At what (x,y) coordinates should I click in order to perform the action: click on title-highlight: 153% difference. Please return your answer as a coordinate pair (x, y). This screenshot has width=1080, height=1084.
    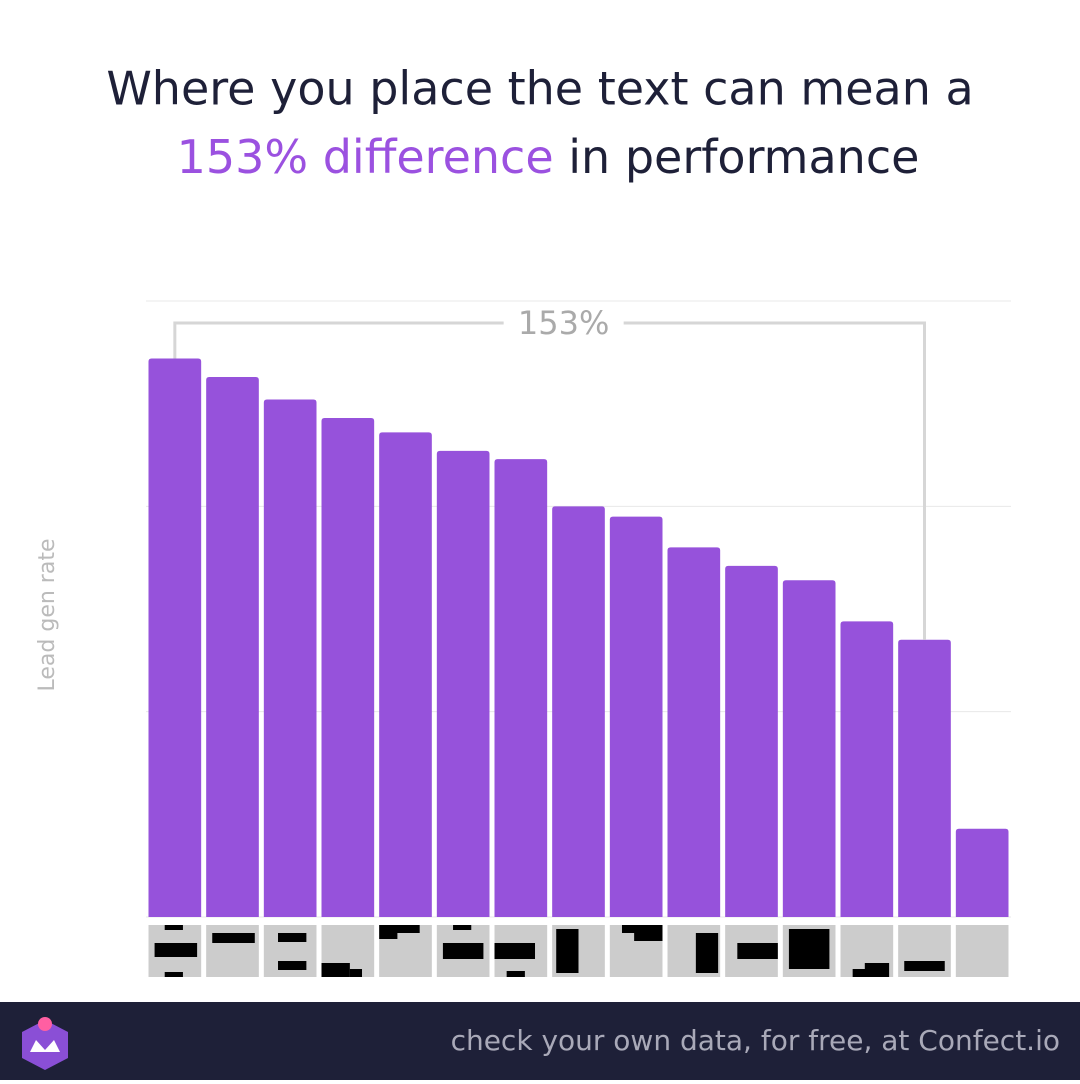
    Looking at the image, I should click on (365, 157).